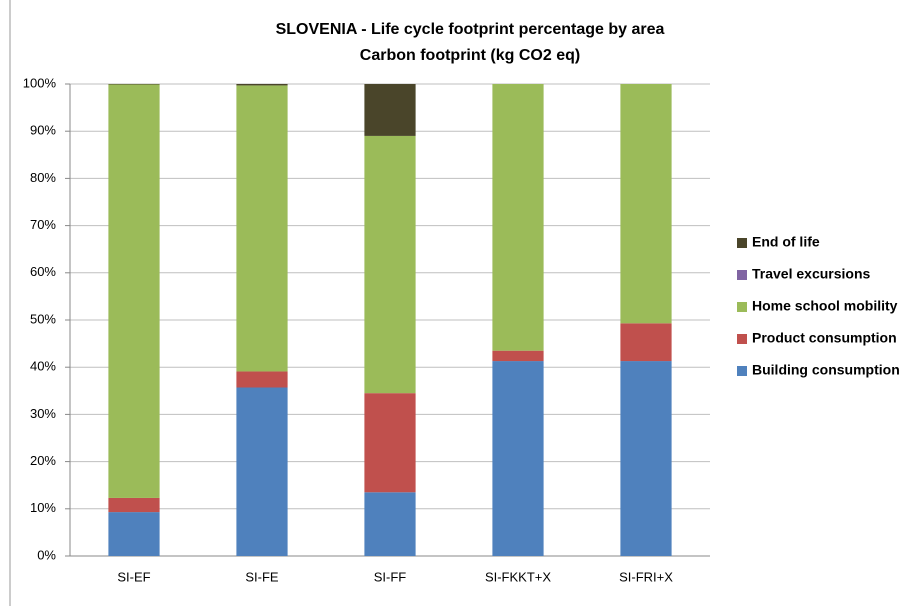  Describe the element at coordinates (46, 554) in the screenshot. I see `y-tick-label: 0%` at that location.